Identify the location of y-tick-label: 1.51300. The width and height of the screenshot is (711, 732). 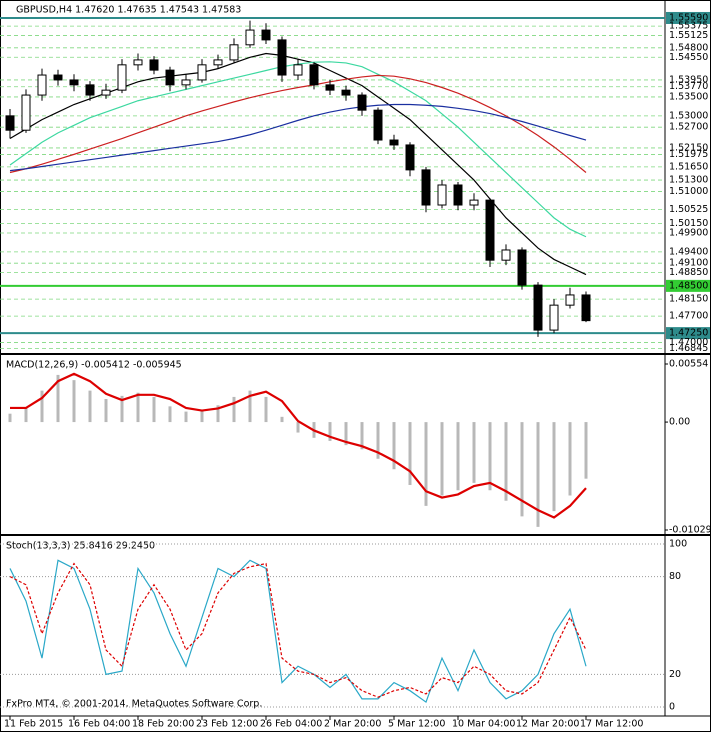
(688, 180).